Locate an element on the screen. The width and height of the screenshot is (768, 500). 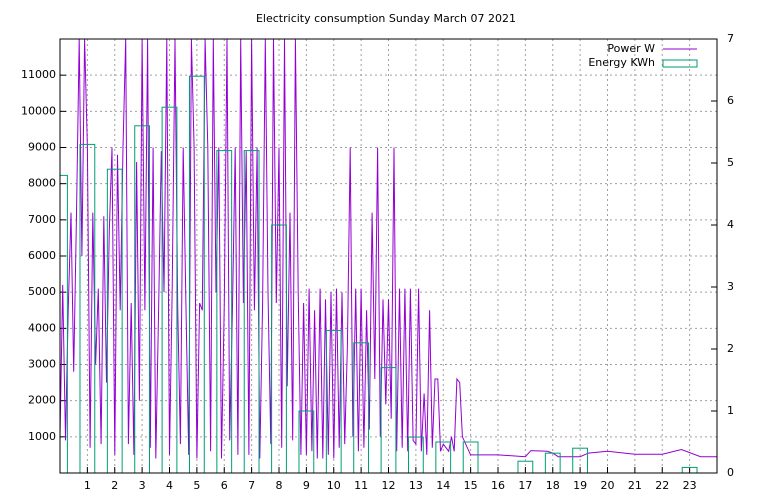
x-tick-label: 7 is located at coordinates (251, 485).